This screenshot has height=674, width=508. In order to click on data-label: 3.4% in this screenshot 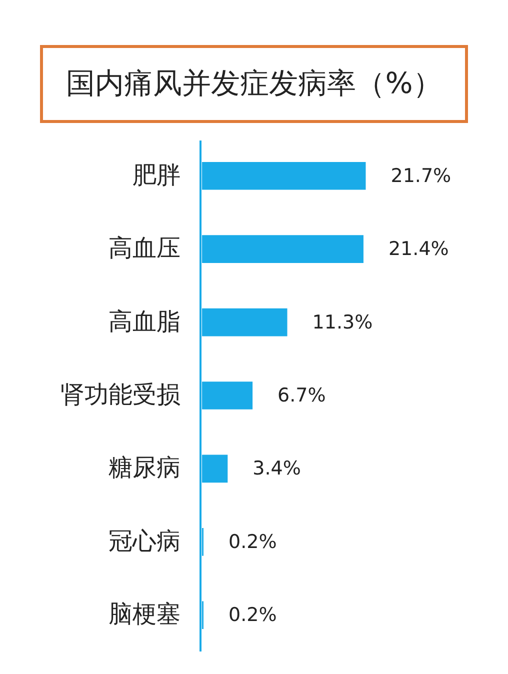, I will do `click(276, 469)`.